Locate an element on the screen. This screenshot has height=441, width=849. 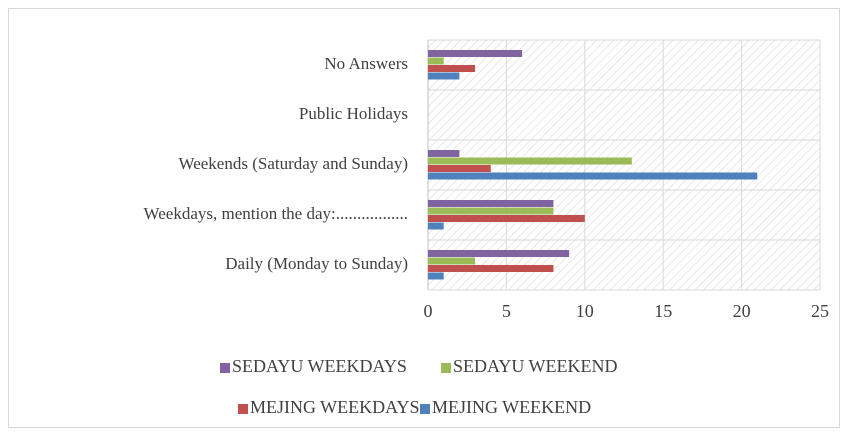
x-tick-label: 20 is located at coordinates (742, 311).